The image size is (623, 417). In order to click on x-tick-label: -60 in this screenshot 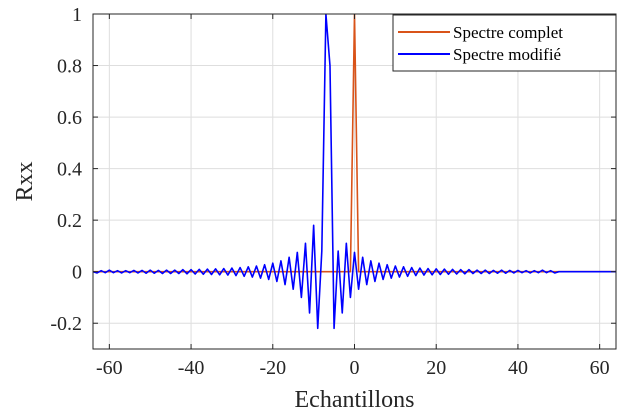, I will do `click(109, 368)`.